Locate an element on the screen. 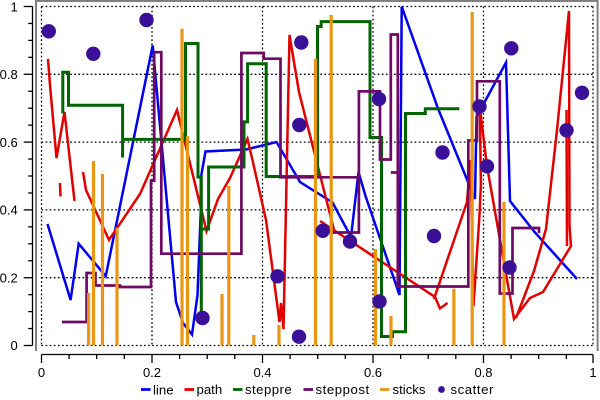 The height and width of the screenshot is (400, 600). svg-text: line is located at coordinates (163, 390).